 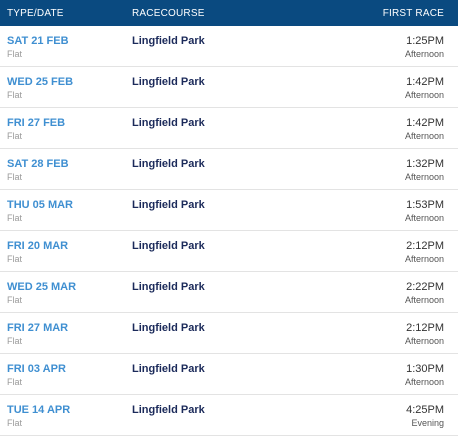 I want to click on date-cell: FRI 27 FEB Flat, so click(x=66, y=125).